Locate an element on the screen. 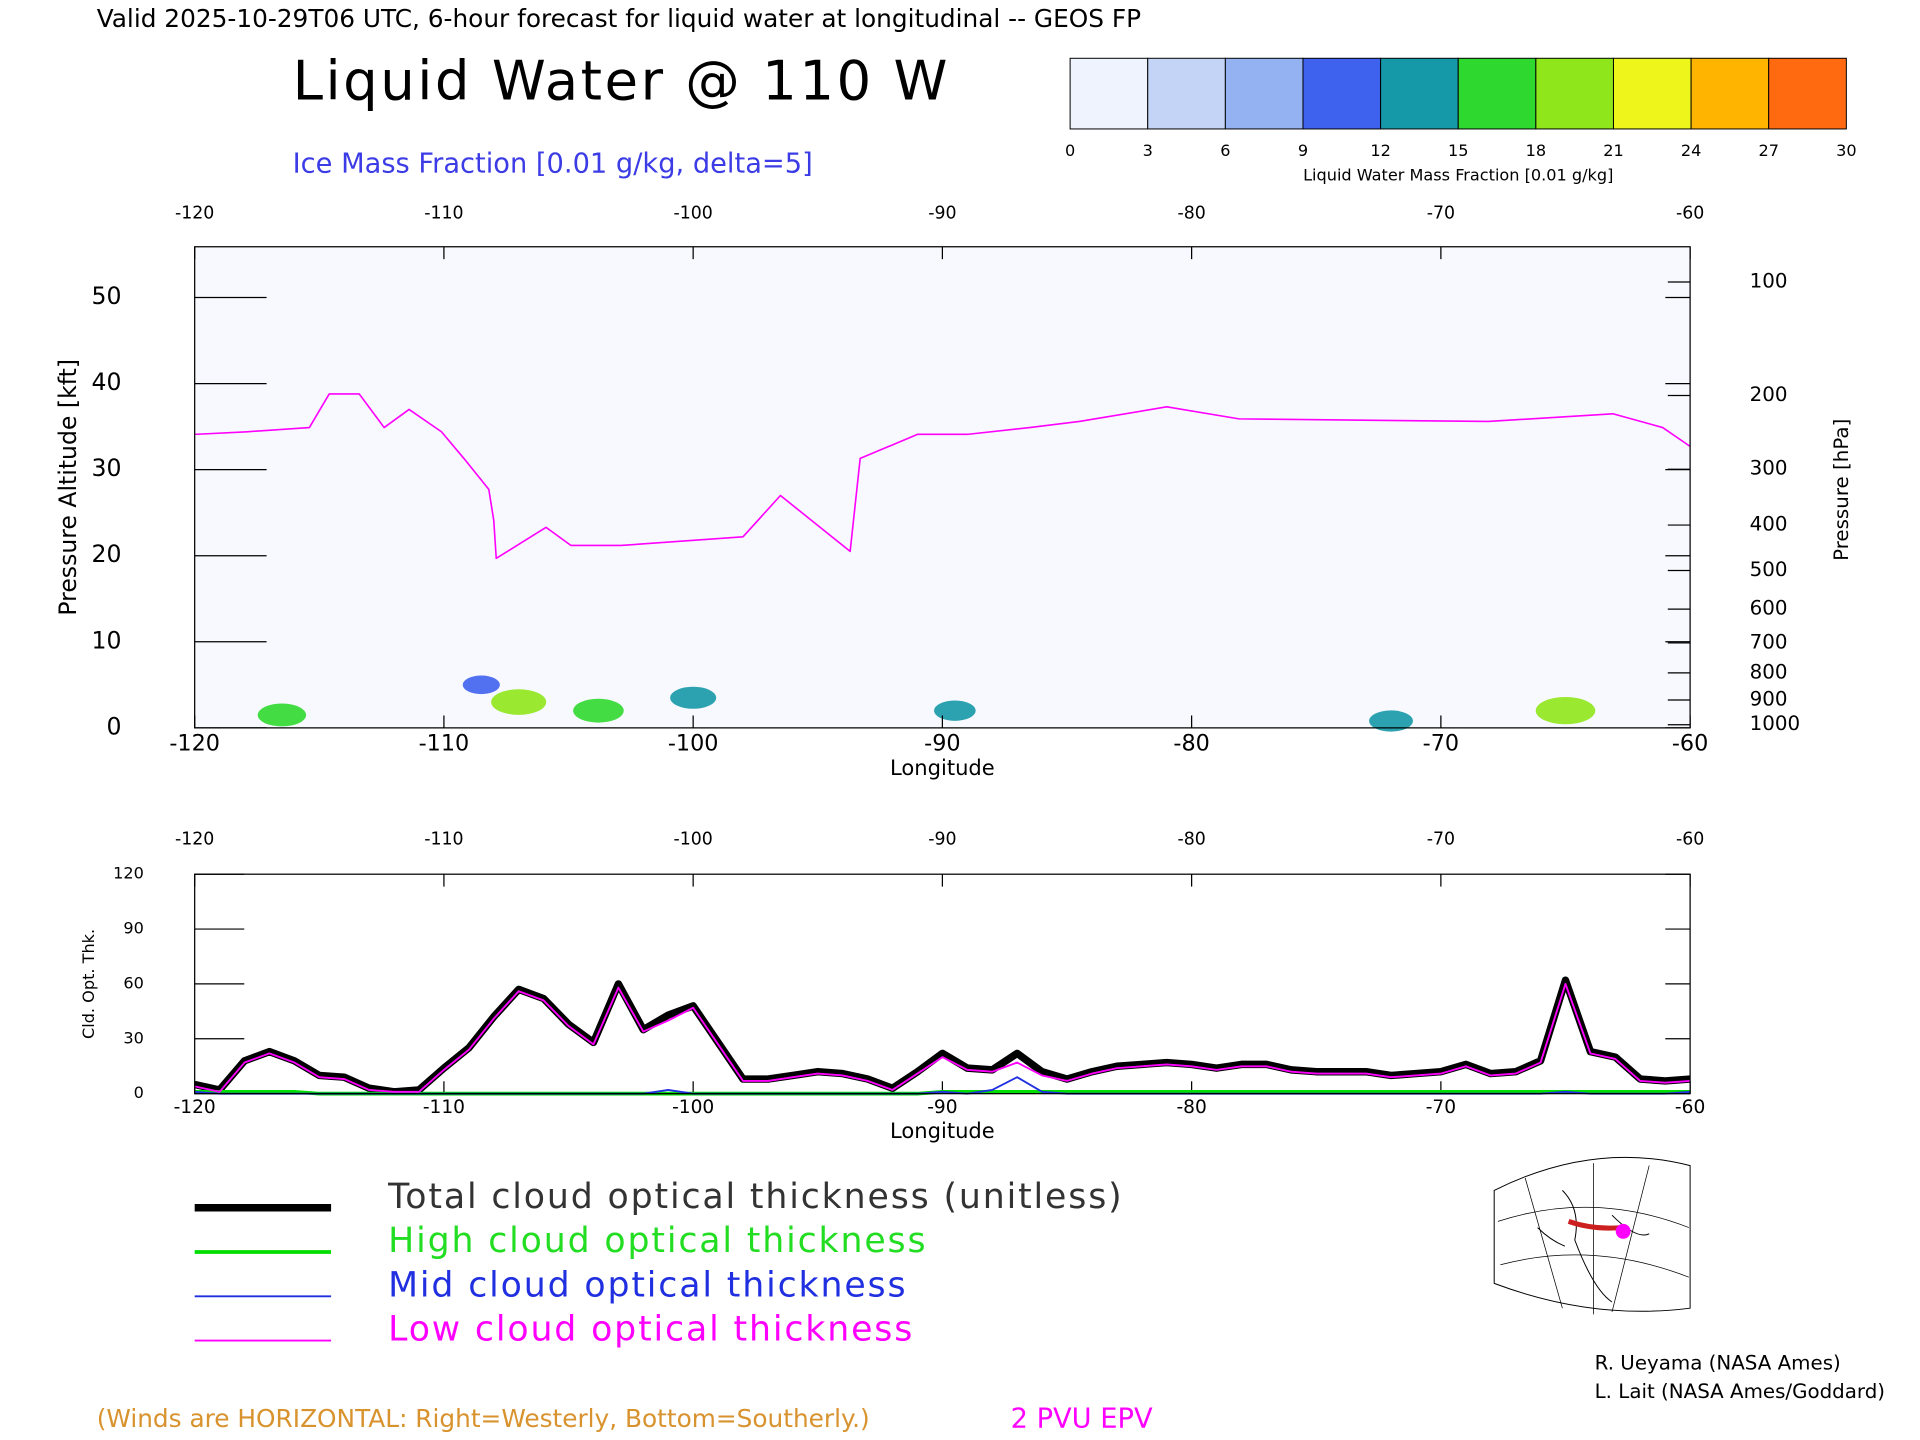 Image resolution: width=1920 pixels, height=1440 pixels. y-axis-label: Cld. Opt. Thk. is located at coordinates (88, 984).